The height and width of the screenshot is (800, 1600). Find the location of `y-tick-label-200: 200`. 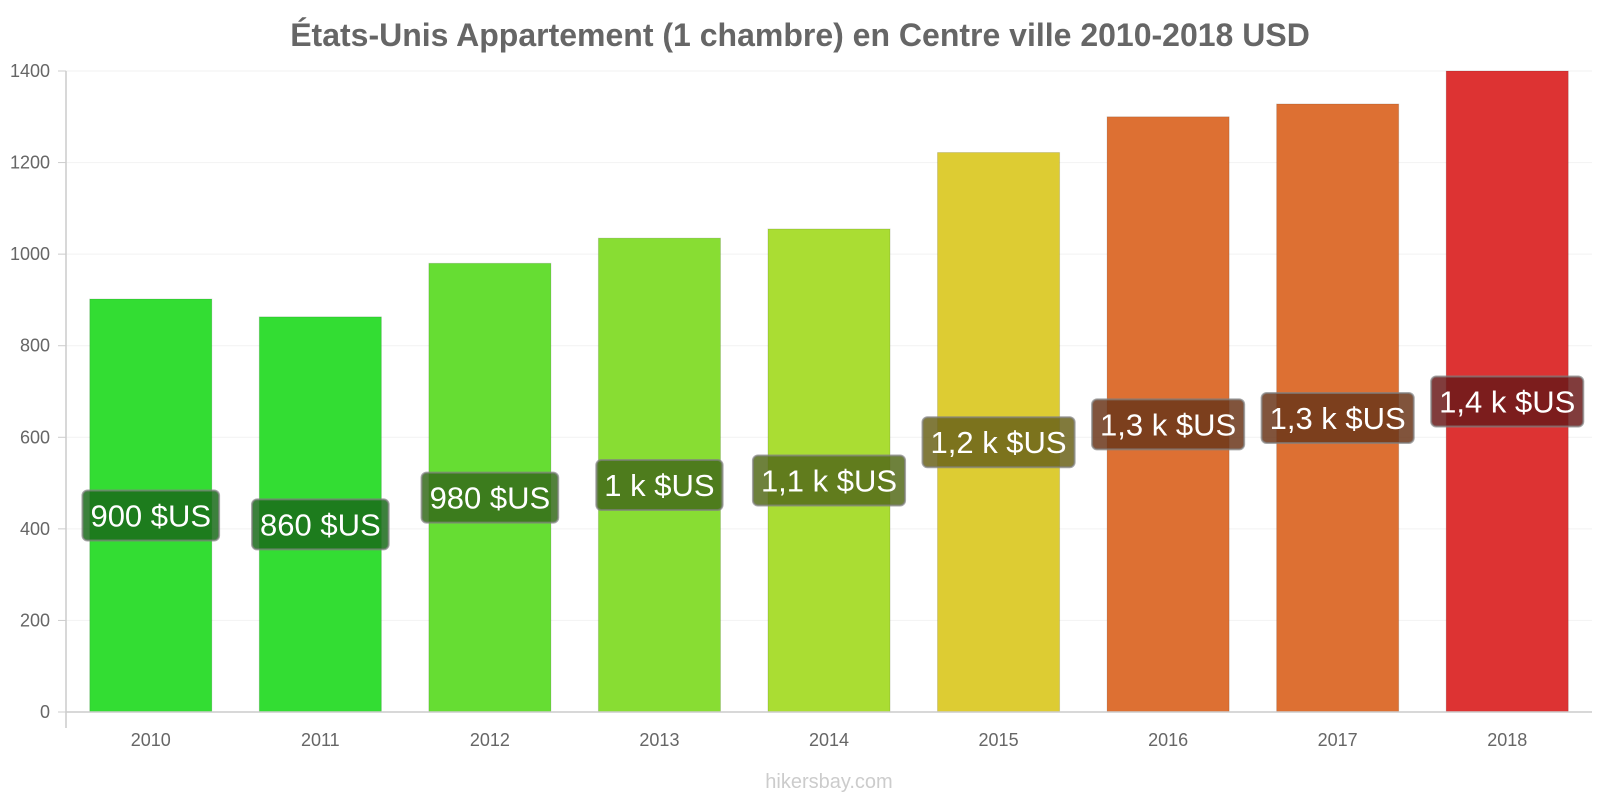

y-tick-label-200: 200 is located at coordinates (35, 620).